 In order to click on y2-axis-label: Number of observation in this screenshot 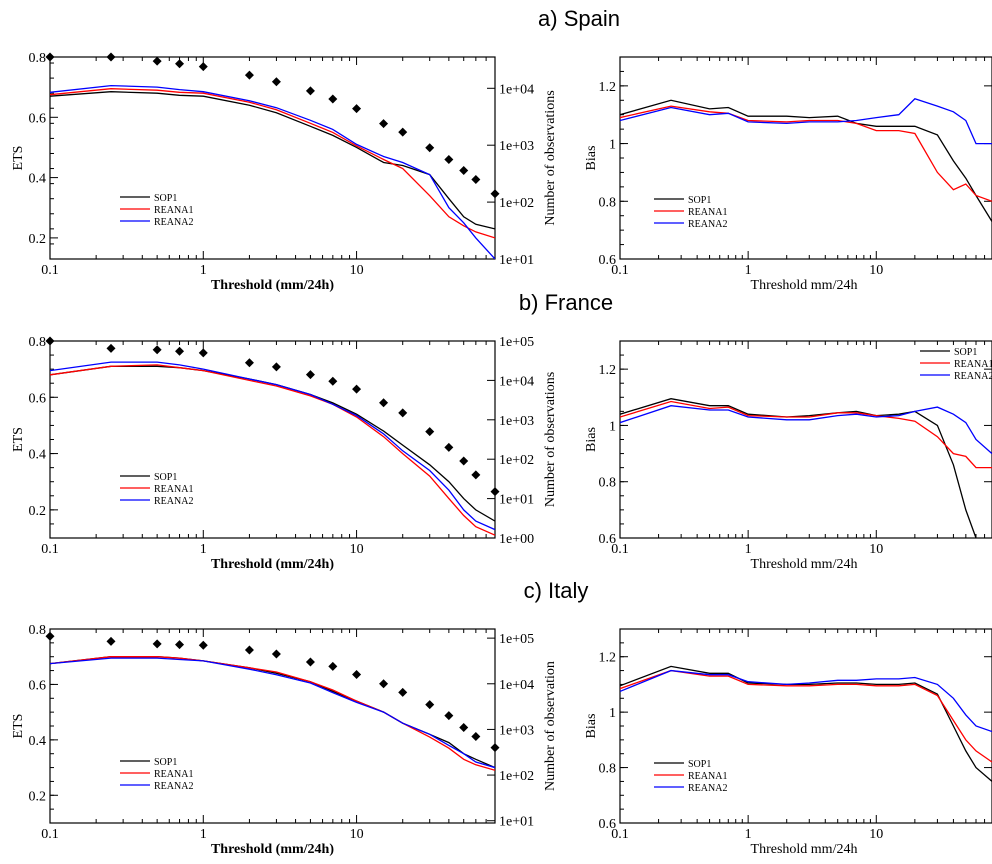, I will do `click(550, 726)`.